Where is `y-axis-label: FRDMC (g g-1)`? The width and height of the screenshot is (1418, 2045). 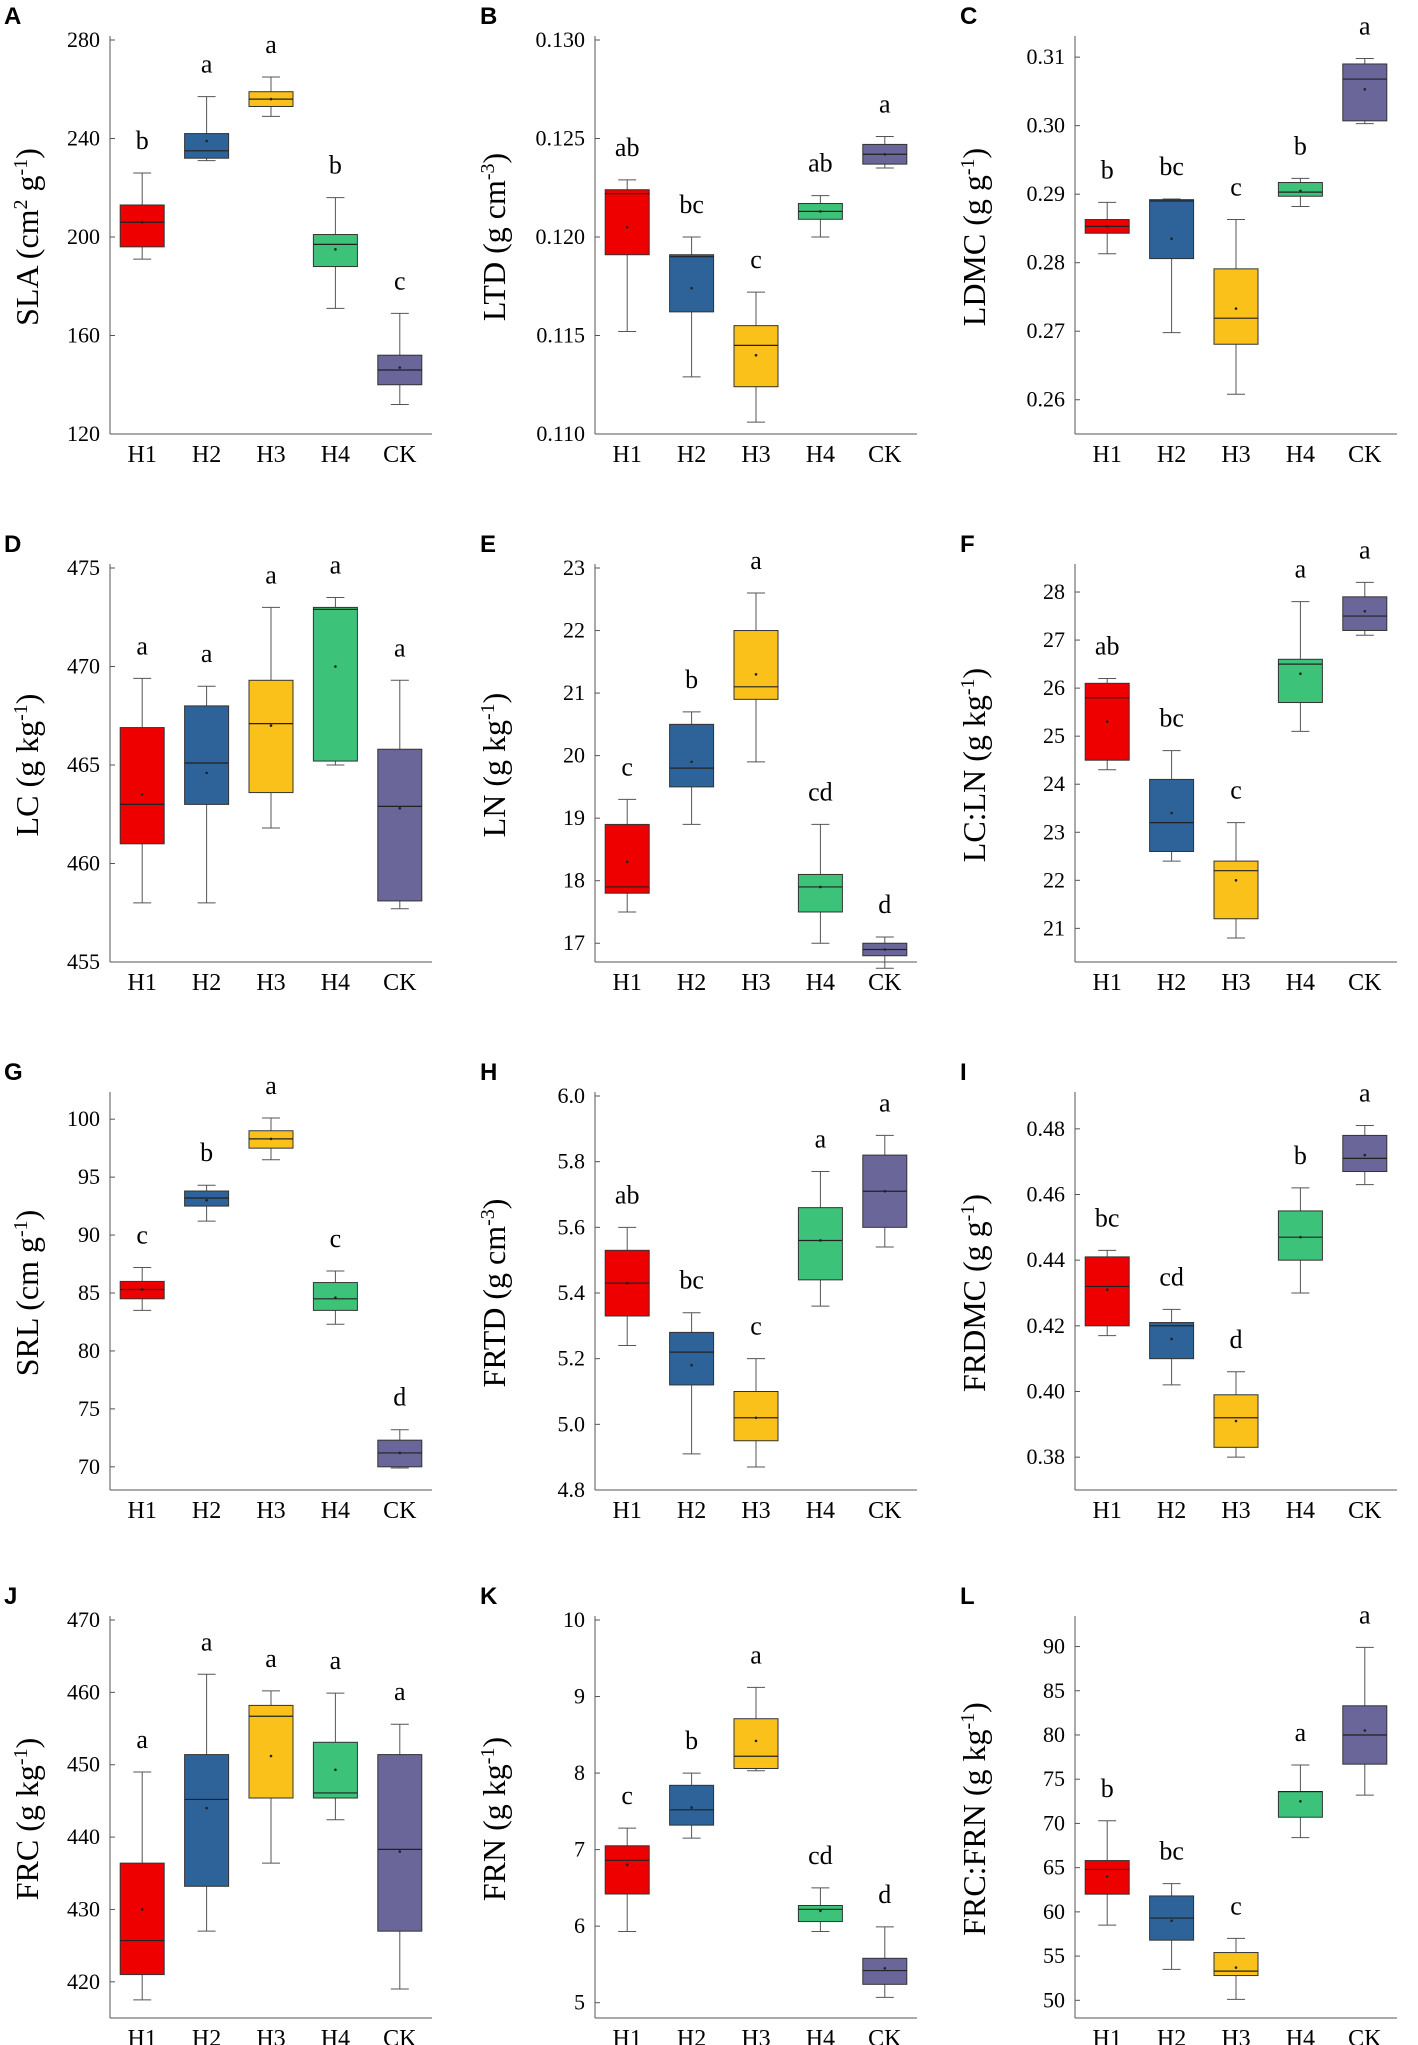 y-axis-label: FRDMC (g g-1) is located at coordinates (974, 1293).